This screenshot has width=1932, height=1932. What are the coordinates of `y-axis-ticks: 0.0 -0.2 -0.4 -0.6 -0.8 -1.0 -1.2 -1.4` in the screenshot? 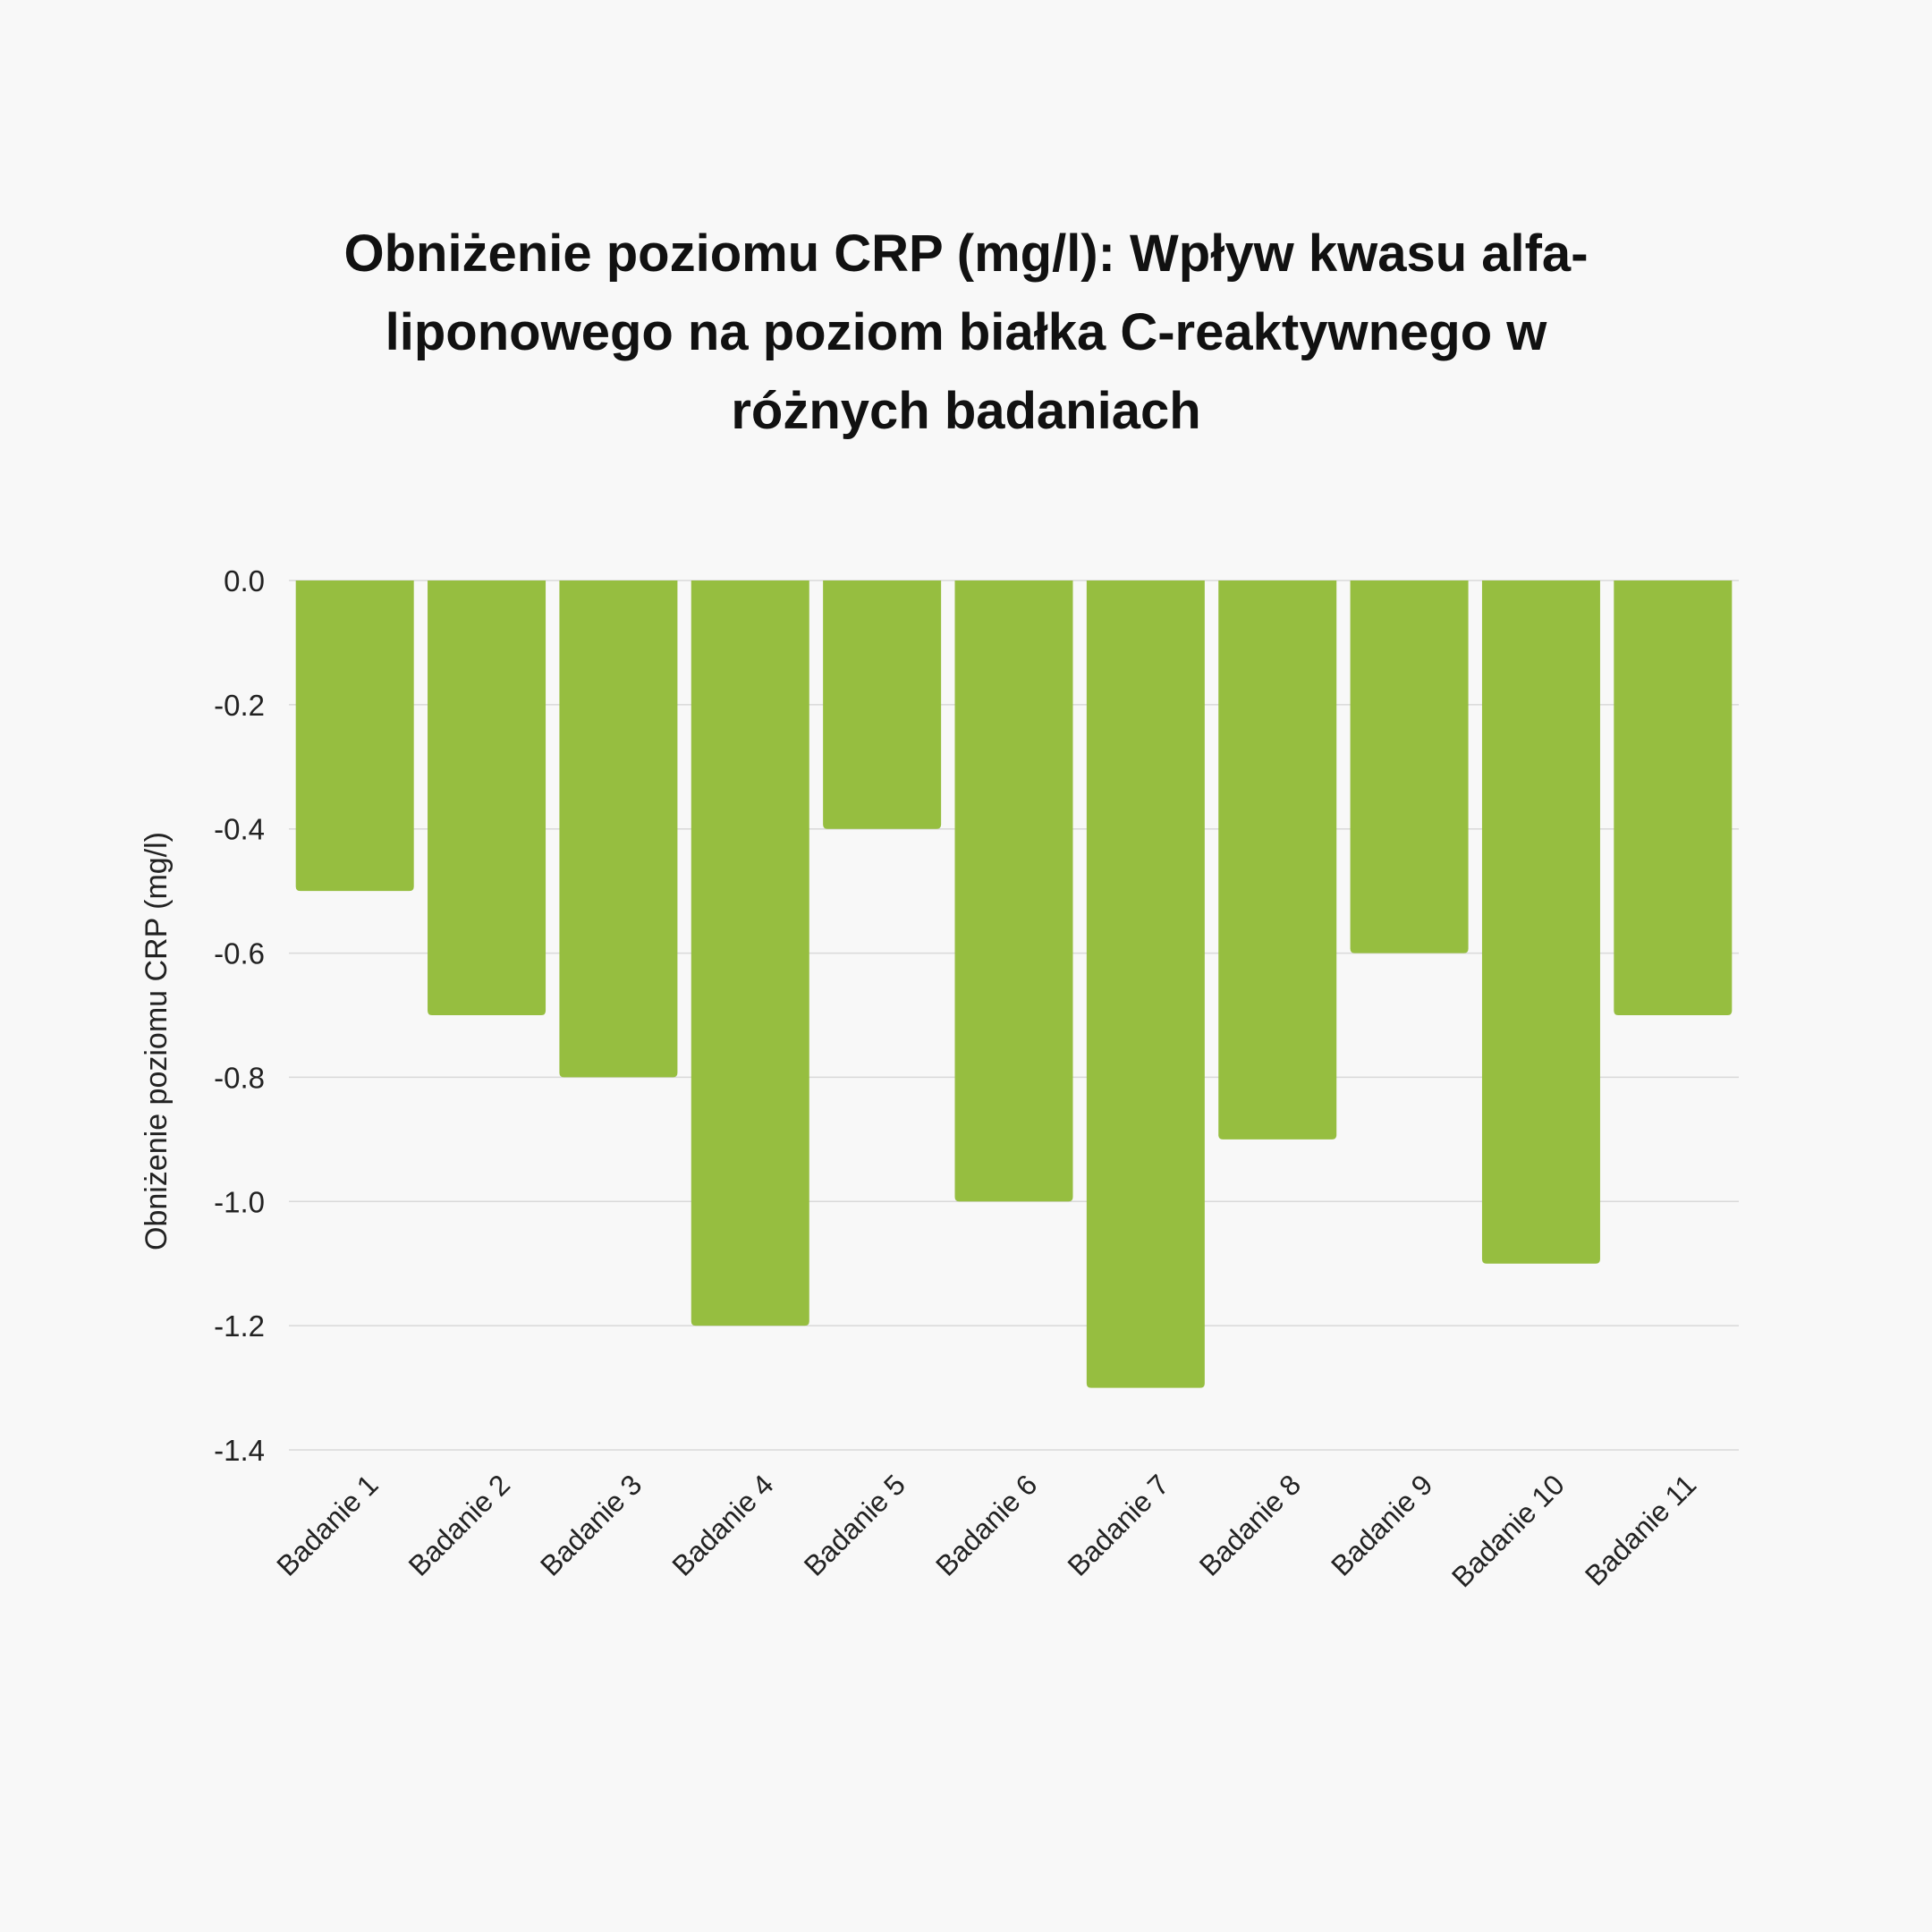 It's located at (239, 1015).